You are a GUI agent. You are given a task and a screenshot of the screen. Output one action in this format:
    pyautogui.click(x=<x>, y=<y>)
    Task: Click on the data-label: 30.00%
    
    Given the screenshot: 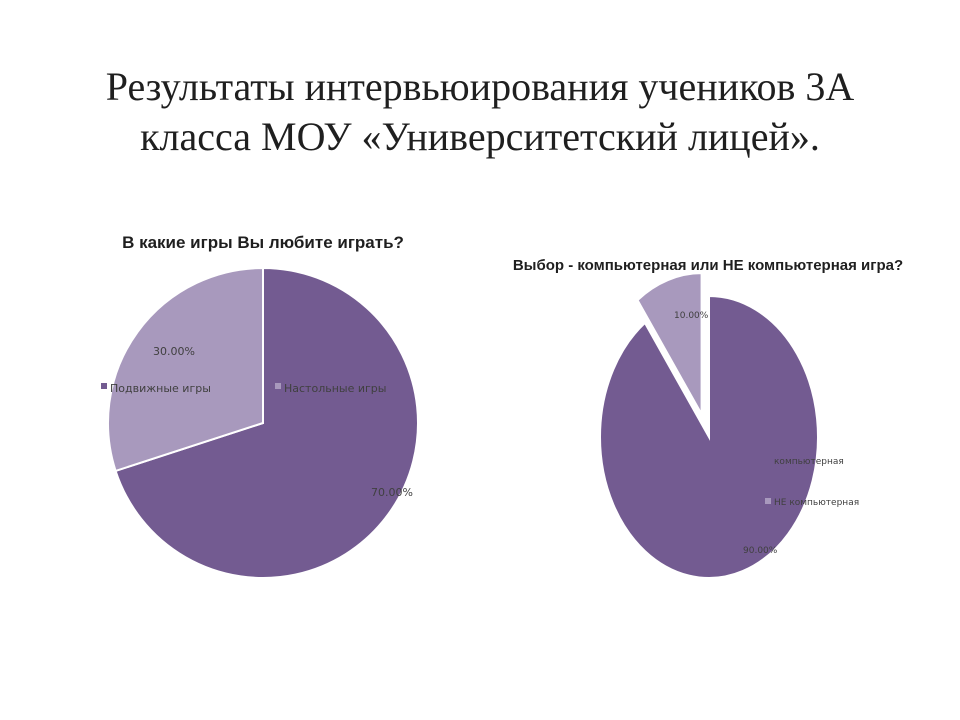 What is the action you would take?
    pyautogui.click(x=174, y=351)
    